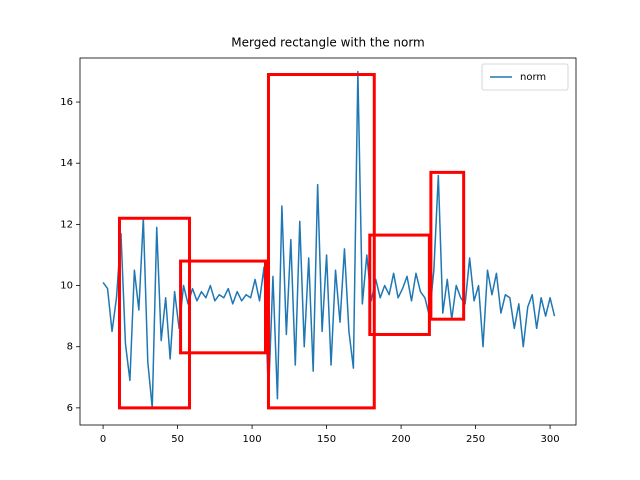 Image resolution: width=640 pixels, height=480 pixels. I want to click on y-tick-label: 14, so click(66, 163).